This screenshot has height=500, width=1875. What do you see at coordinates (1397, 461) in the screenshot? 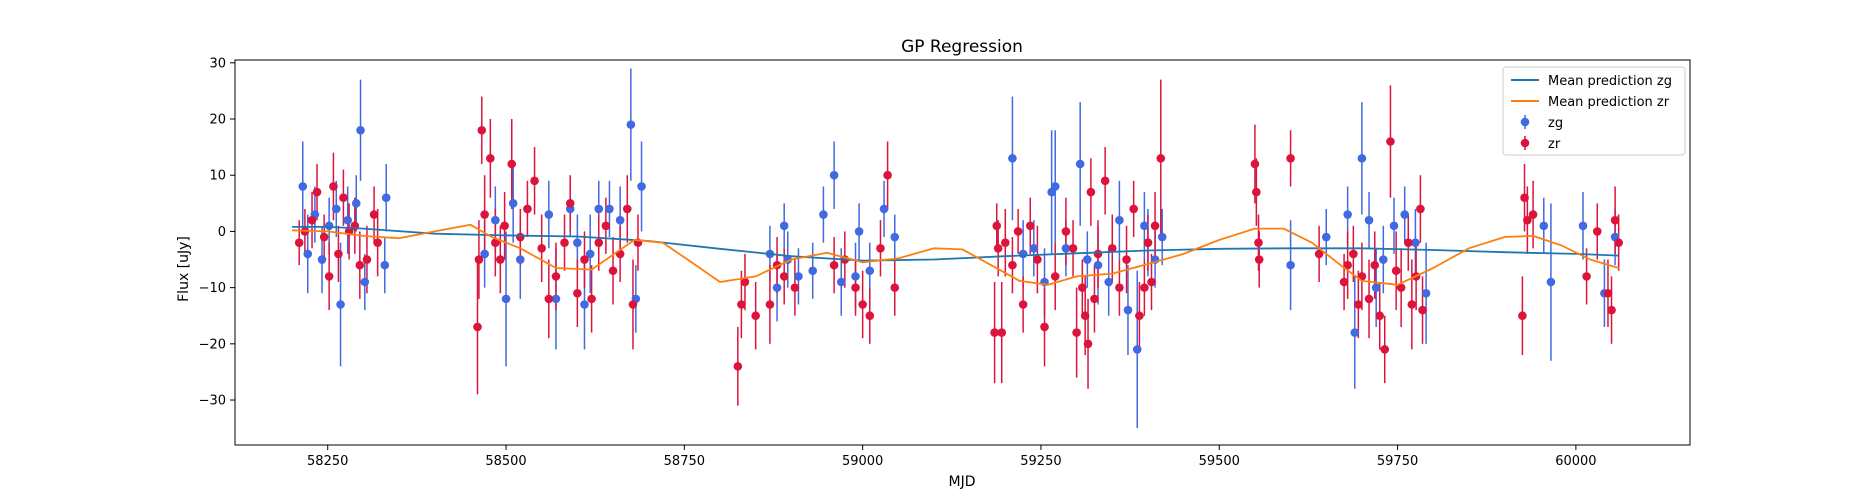
I see `x-tick-label: 59750` at bounding box center [1397, 461].